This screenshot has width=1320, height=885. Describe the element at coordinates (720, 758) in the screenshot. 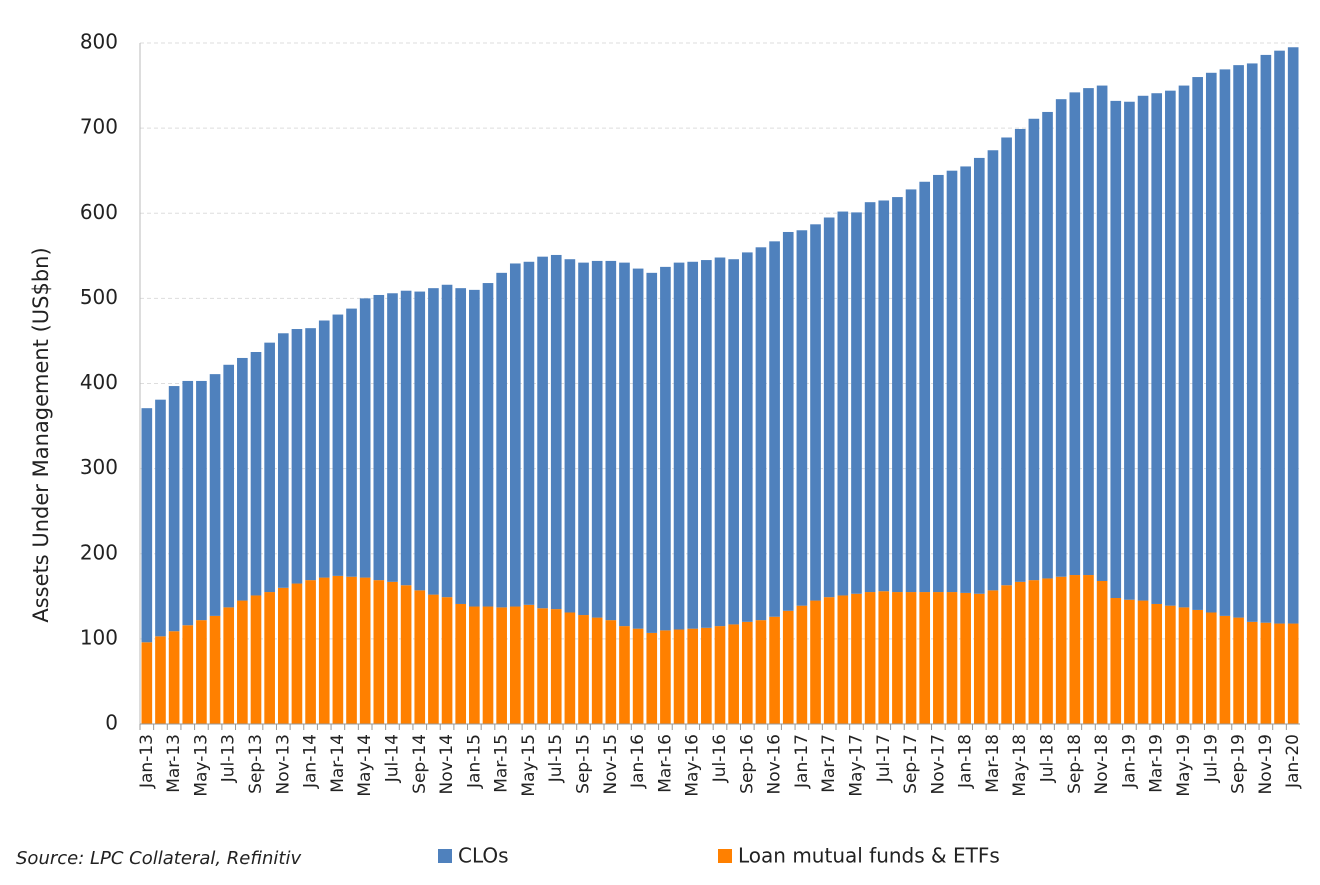

I see `x-tick-label: Jul-16` at that location.